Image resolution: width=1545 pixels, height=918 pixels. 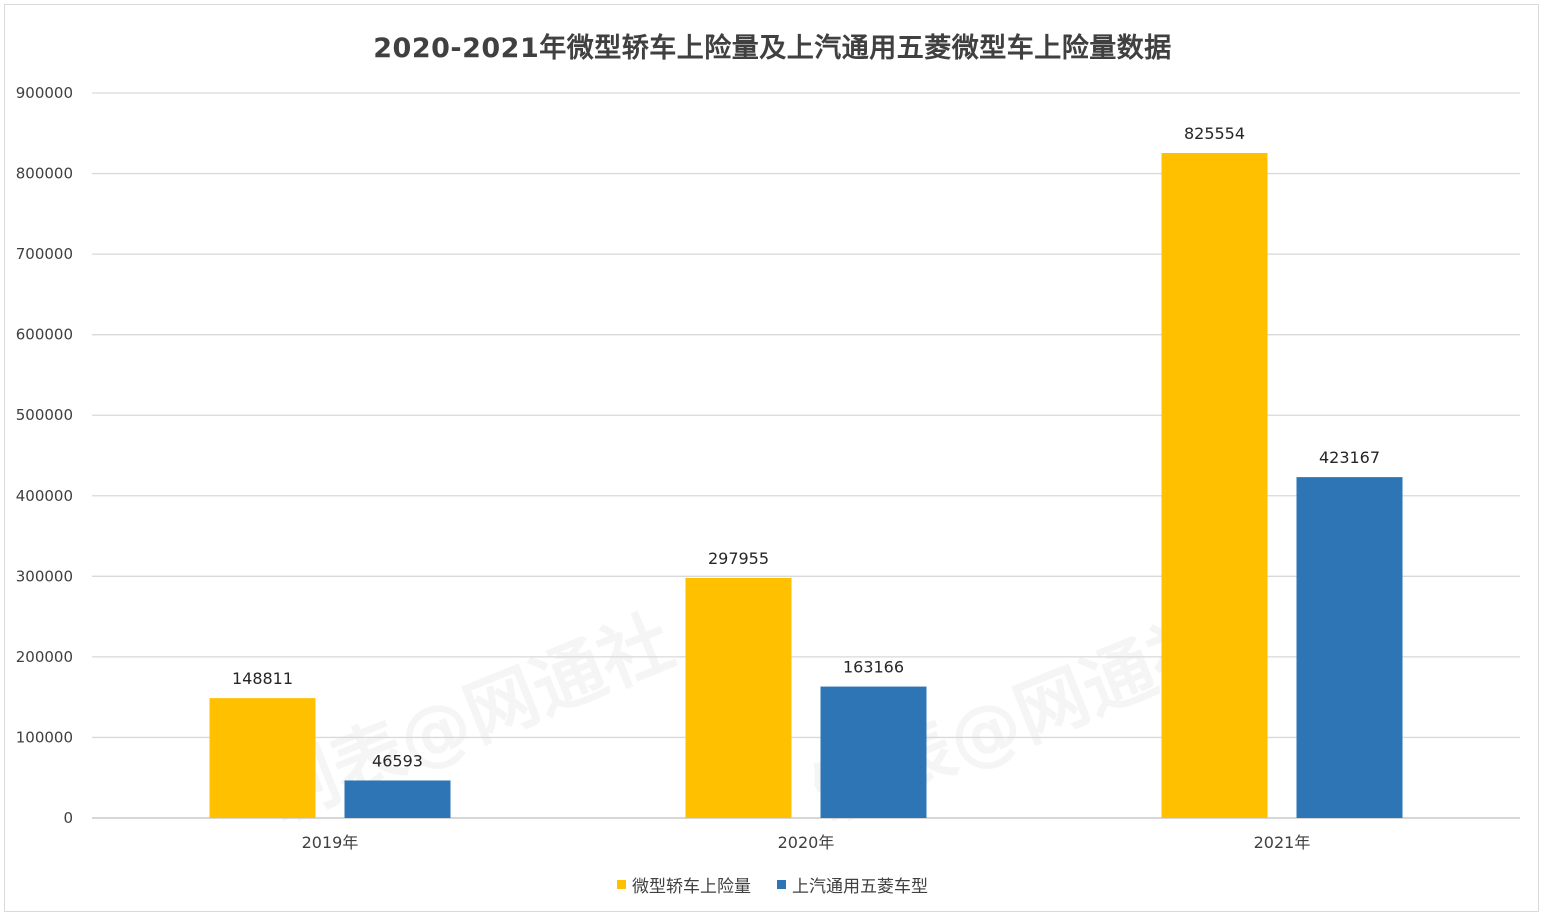 I want to click on y-tick-label: 900000, so click(x=44, y=93).